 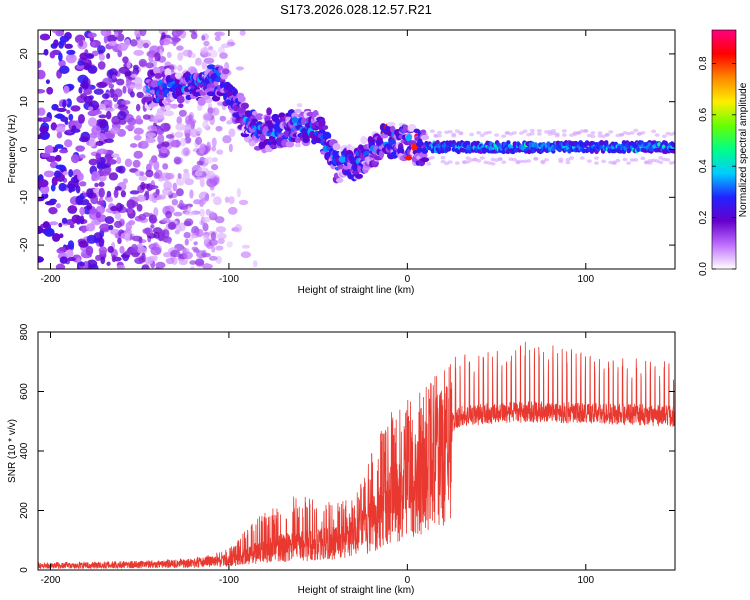 What do you see at coordinates (408, 279) in the screenshot?
I see `spectrogram-x-tick-label: 0` at bounding box center [408, 279].